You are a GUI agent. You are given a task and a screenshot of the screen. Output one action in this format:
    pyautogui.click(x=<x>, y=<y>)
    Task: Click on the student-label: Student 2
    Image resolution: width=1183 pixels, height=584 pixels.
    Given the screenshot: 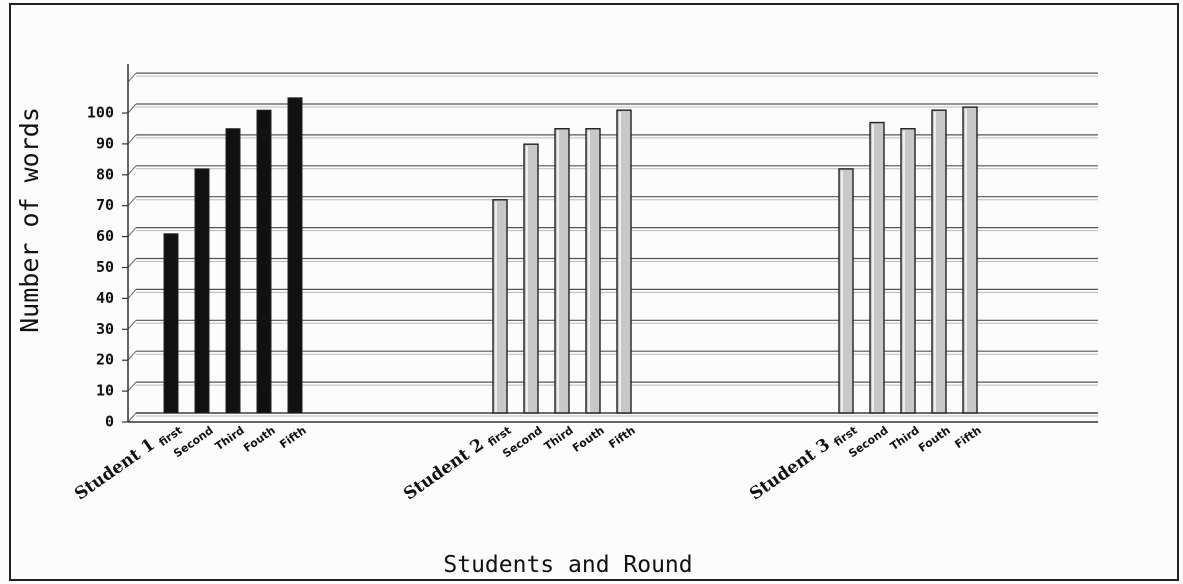 What is the action you would take?
    pyautogui.click(x=444, y=470)
    